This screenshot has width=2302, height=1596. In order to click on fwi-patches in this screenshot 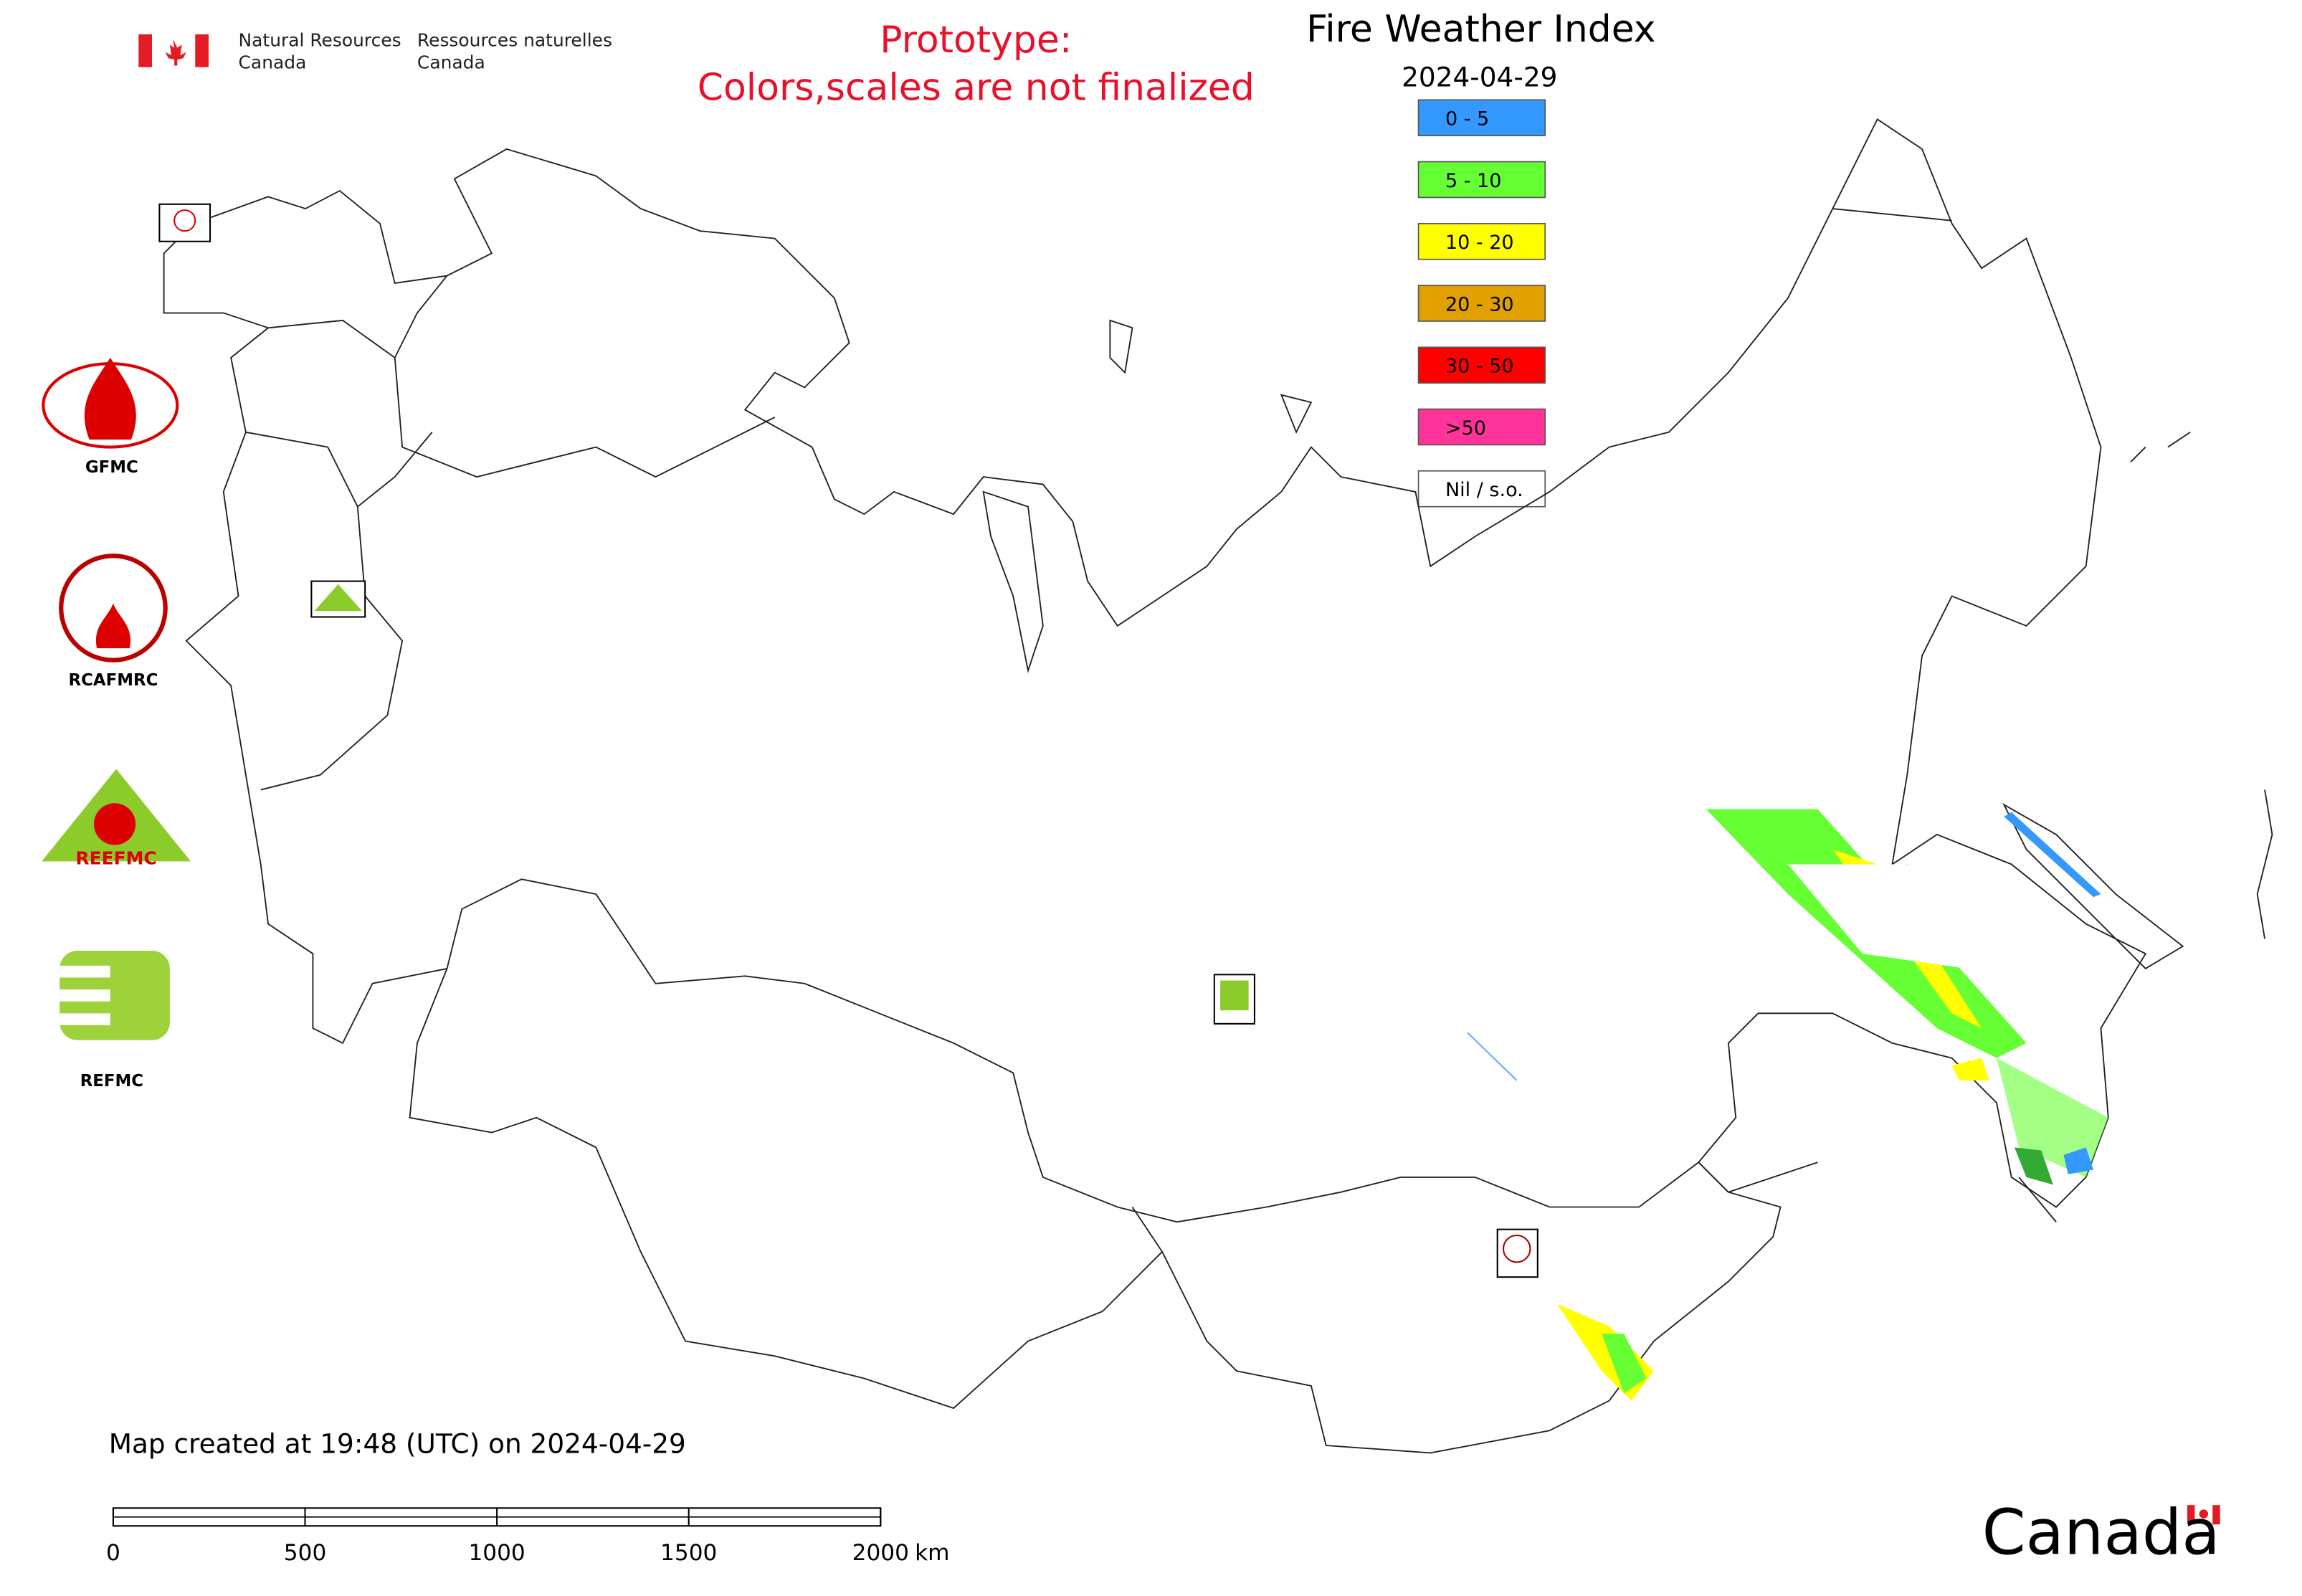, I will do `click(1787, 1105)`.